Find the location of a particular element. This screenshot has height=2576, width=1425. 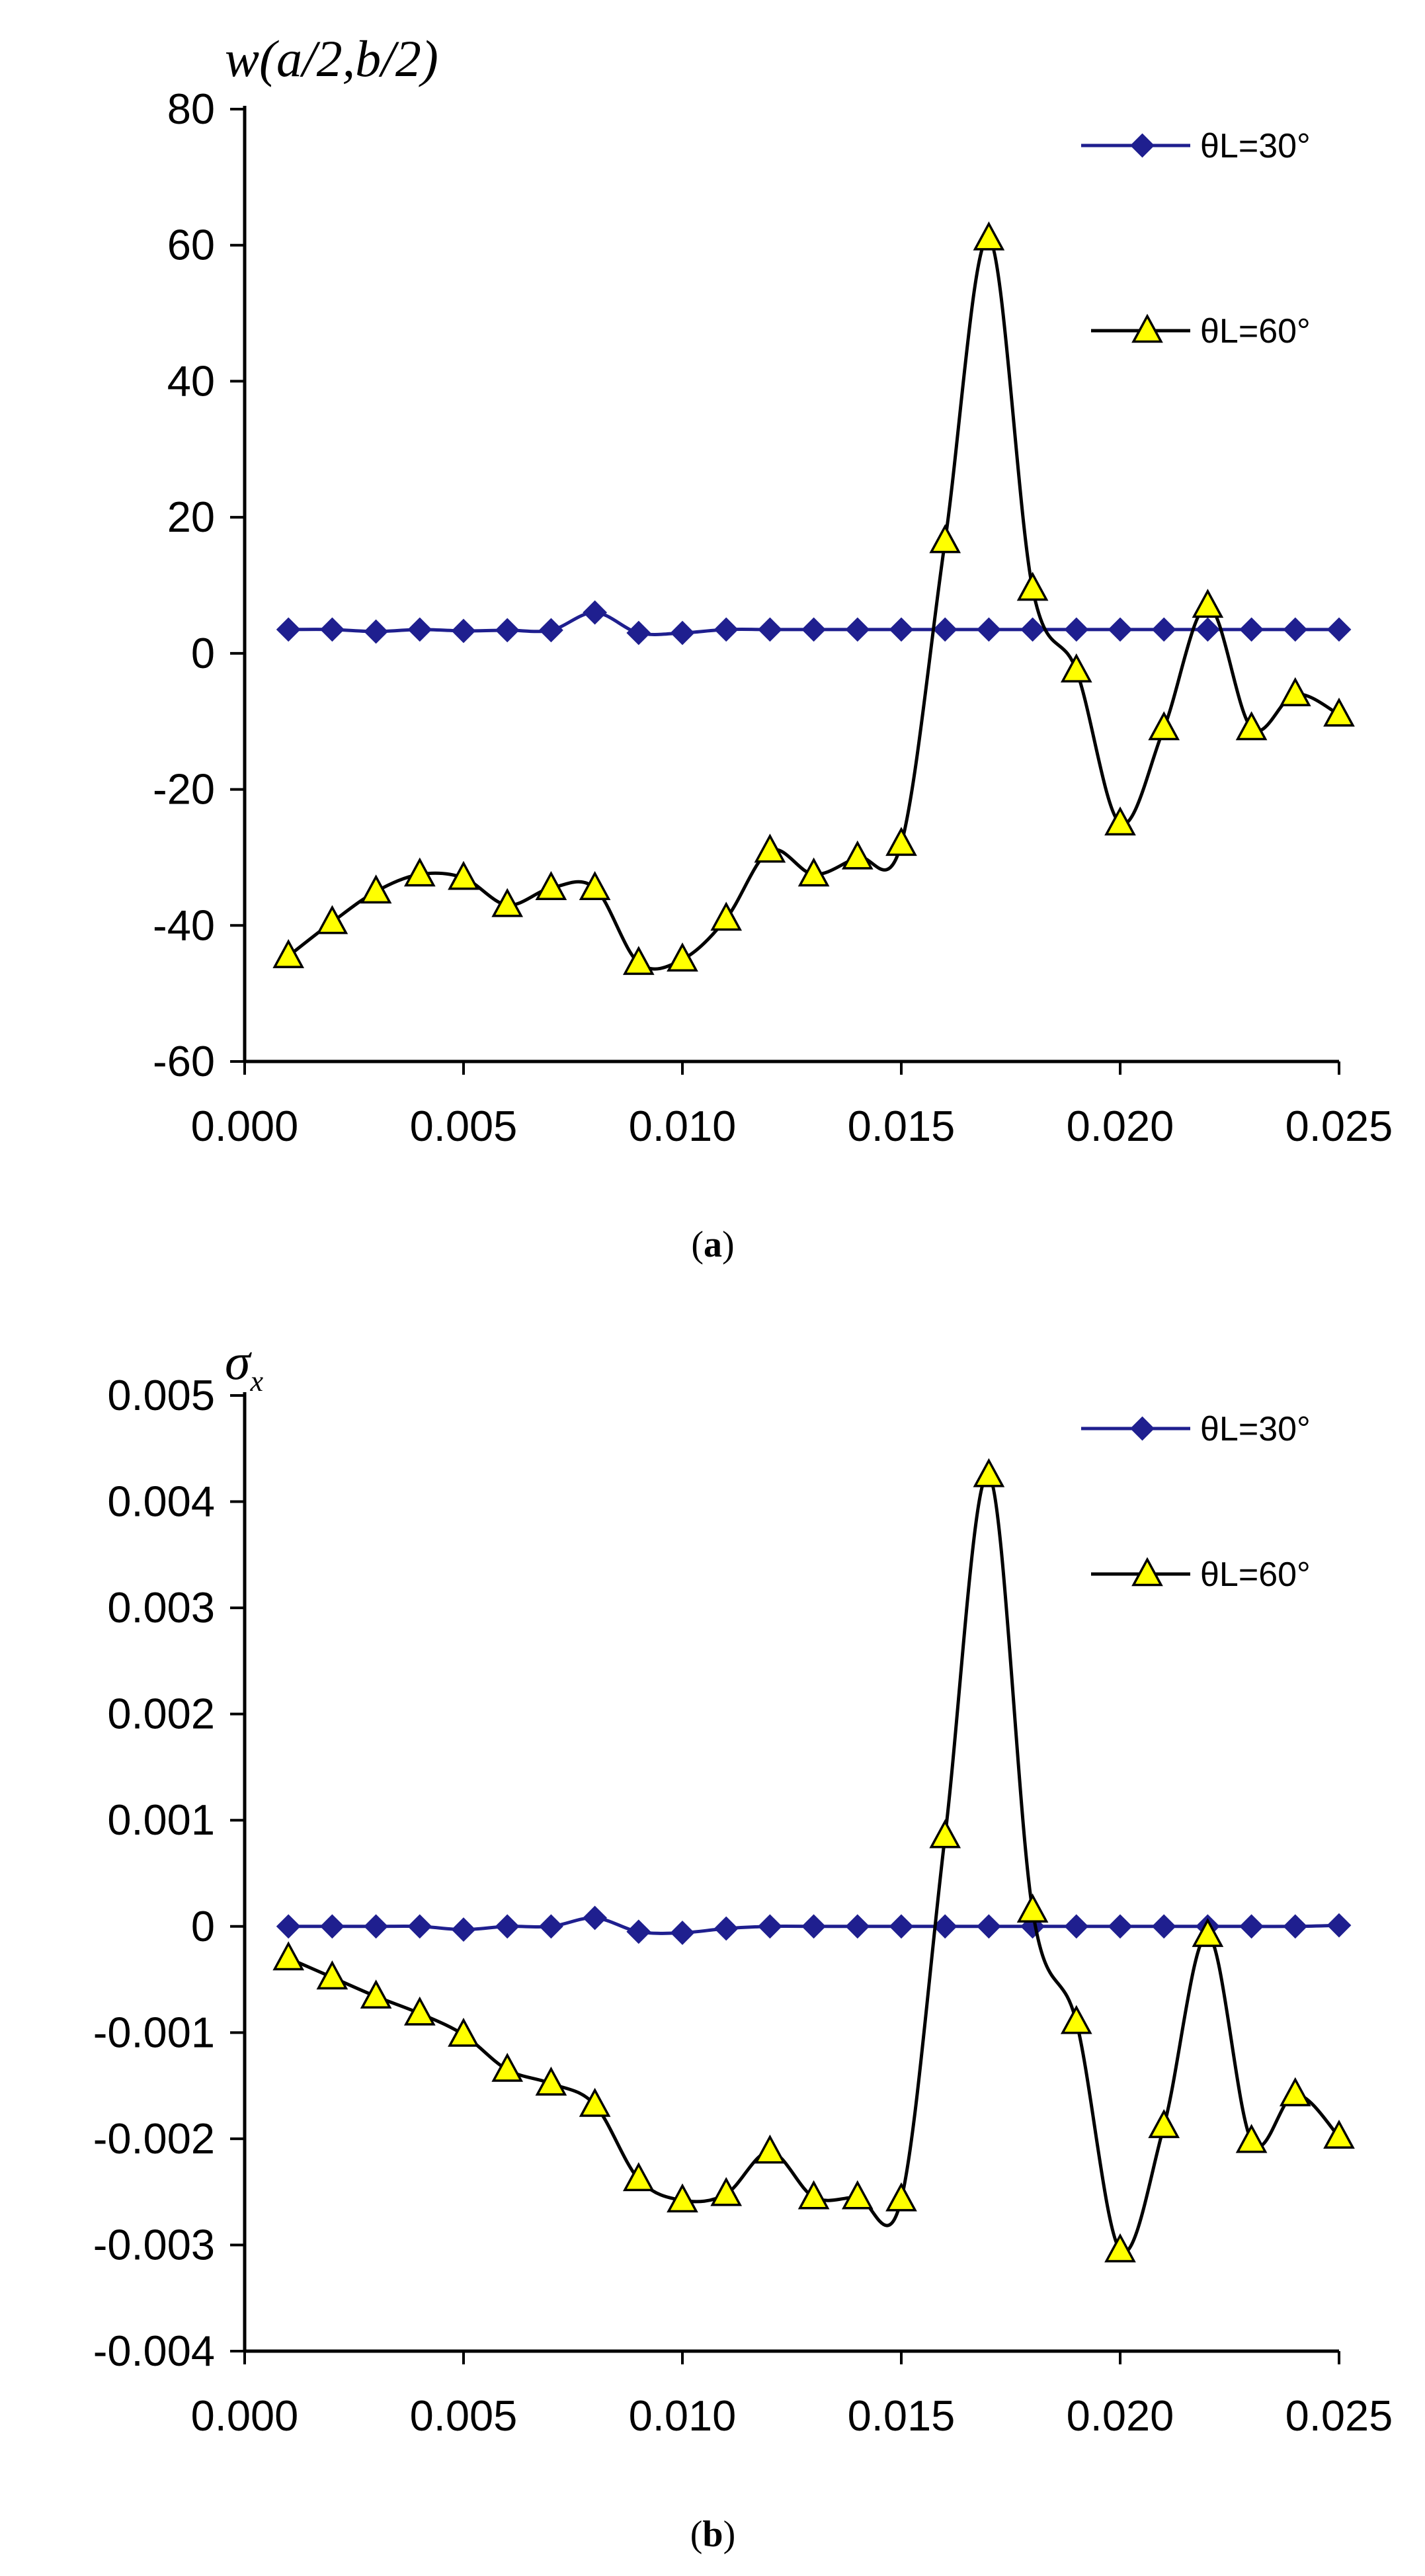

x-tick-label: 0.000 is located at coordinates (245, 1126).